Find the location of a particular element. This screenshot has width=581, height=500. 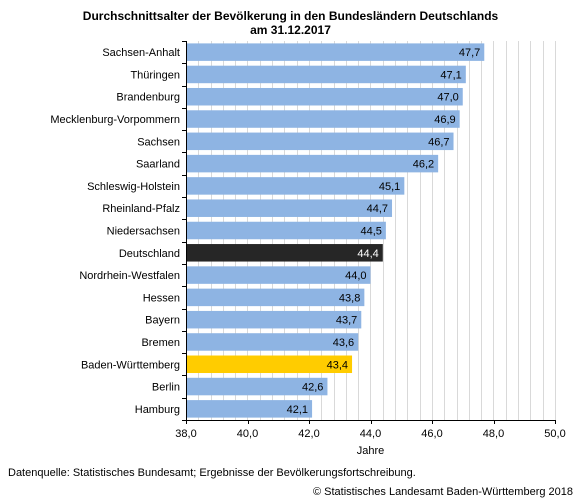

bar-value-label: 47,7 is located at coordinates (469, 53).